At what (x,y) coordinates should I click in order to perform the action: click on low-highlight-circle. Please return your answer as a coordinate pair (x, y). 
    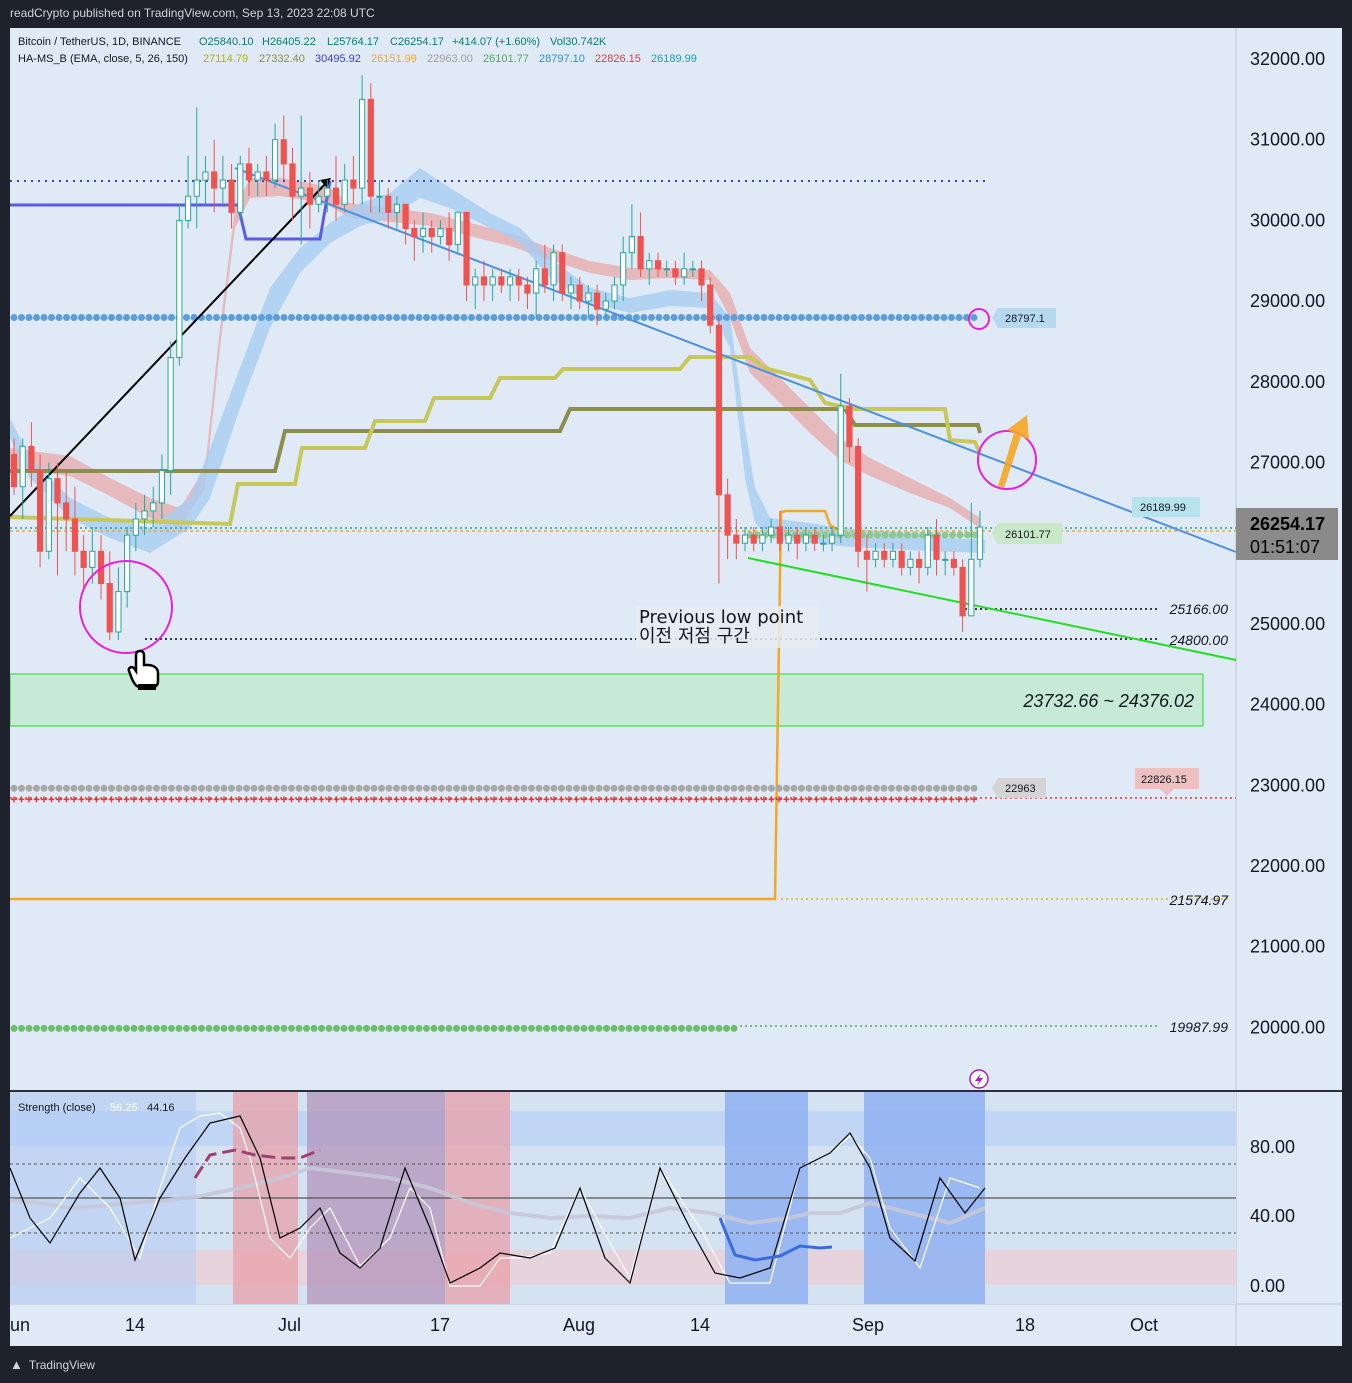
    Looking at the image, I should click on (126, 607).